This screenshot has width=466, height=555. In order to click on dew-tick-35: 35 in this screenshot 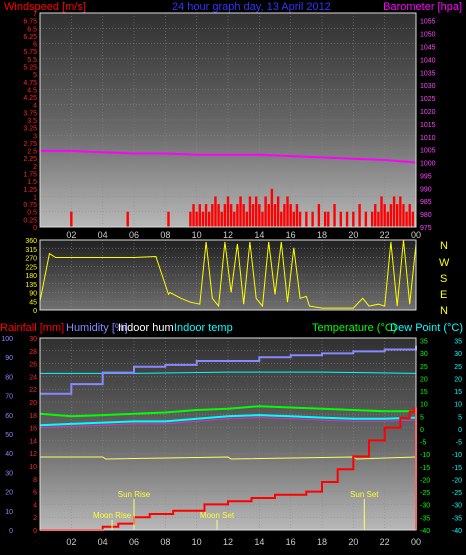, I will do `click(458, 342)`.